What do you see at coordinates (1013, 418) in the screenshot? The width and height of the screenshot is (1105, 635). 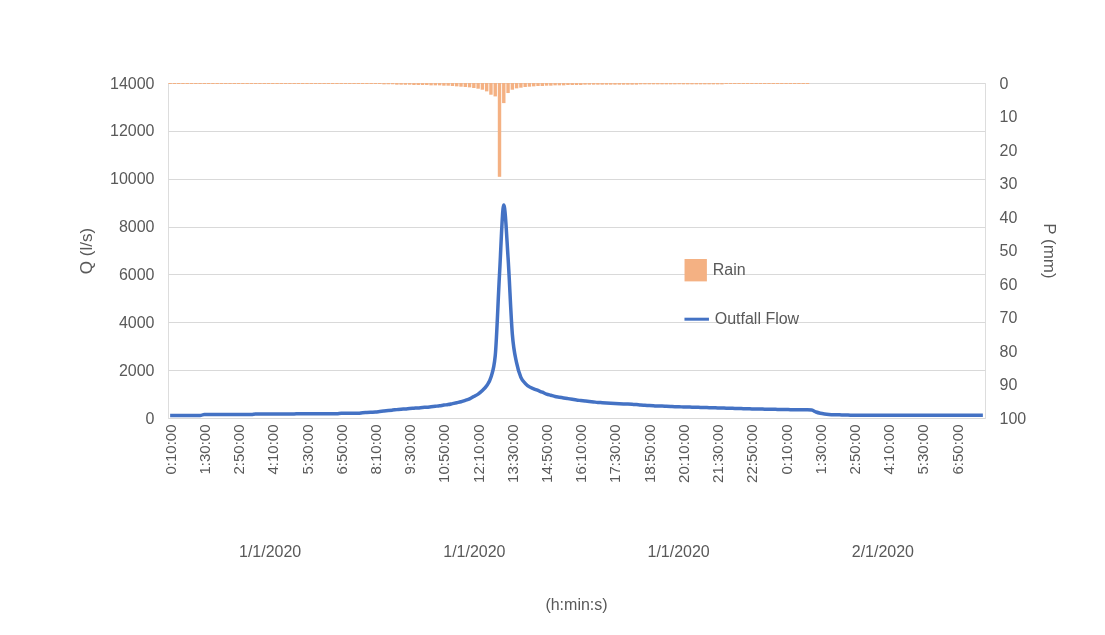 I see `y2-tick-label: 100` at bounding box center [1013, 418].